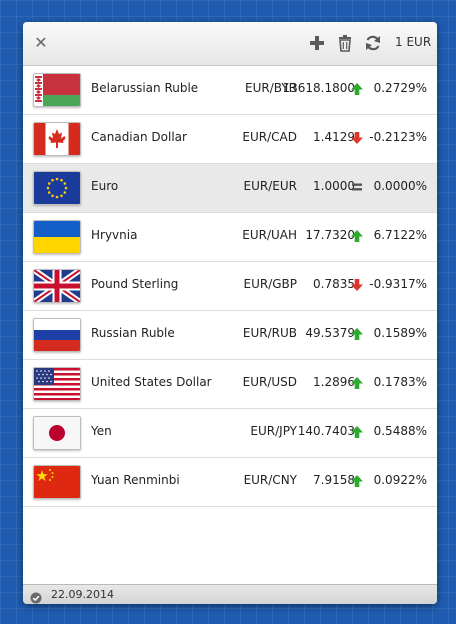 Image resolution: width=456 pixels, height=624 pixels. What do you see at coordinates (400, 431) in the screenshot?
I see `percent-change: 0.5488%` at bounding box center [400, 431].